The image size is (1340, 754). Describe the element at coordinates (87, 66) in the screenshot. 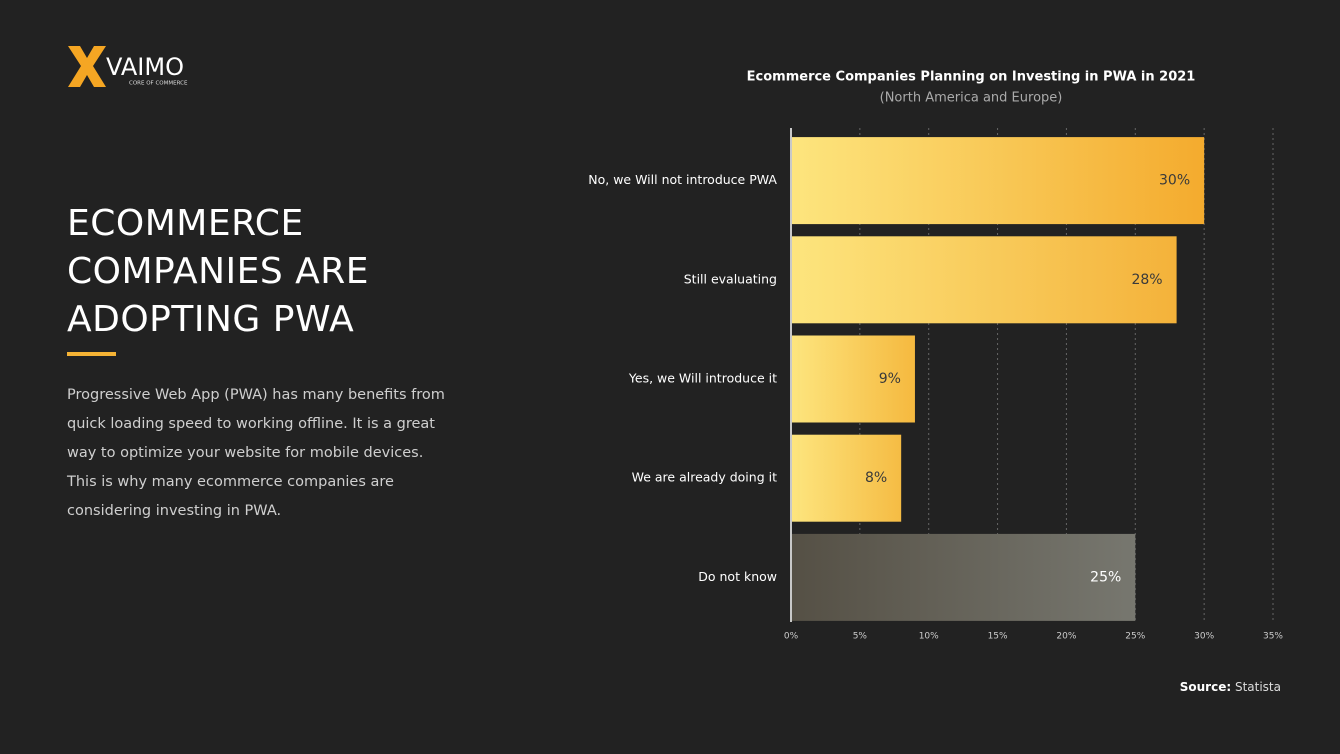

I see `logo-icon` at that location.